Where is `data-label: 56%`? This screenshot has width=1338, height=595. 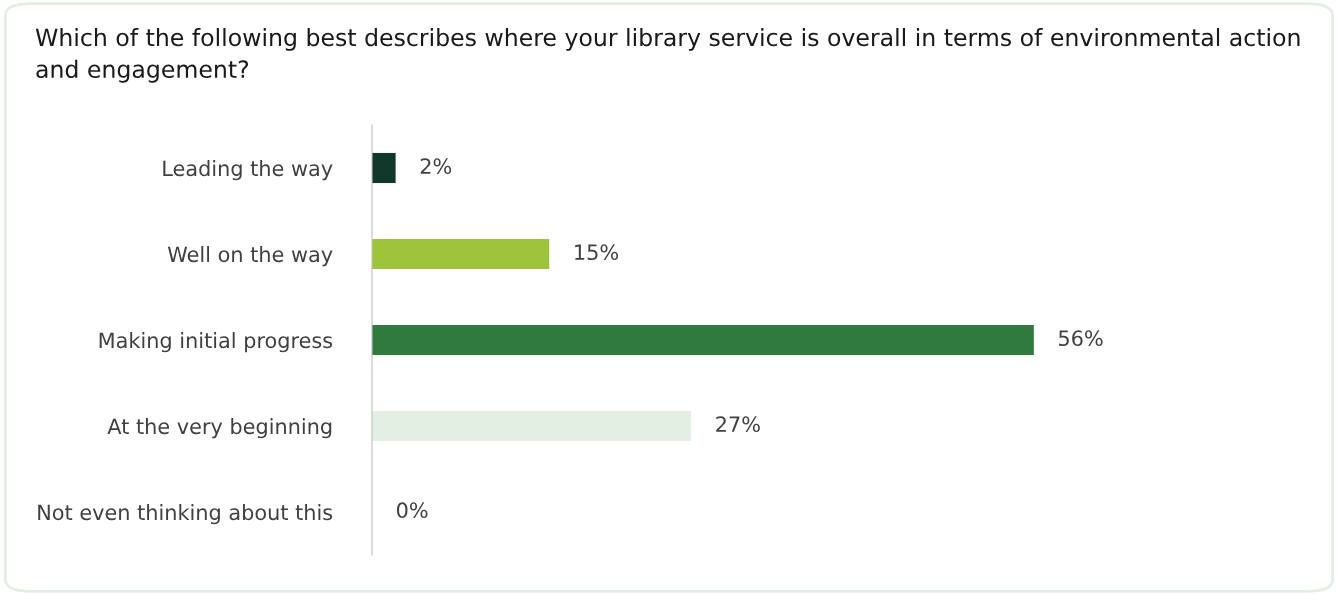 data-label: 56% is located at coordinates (1081, 338).